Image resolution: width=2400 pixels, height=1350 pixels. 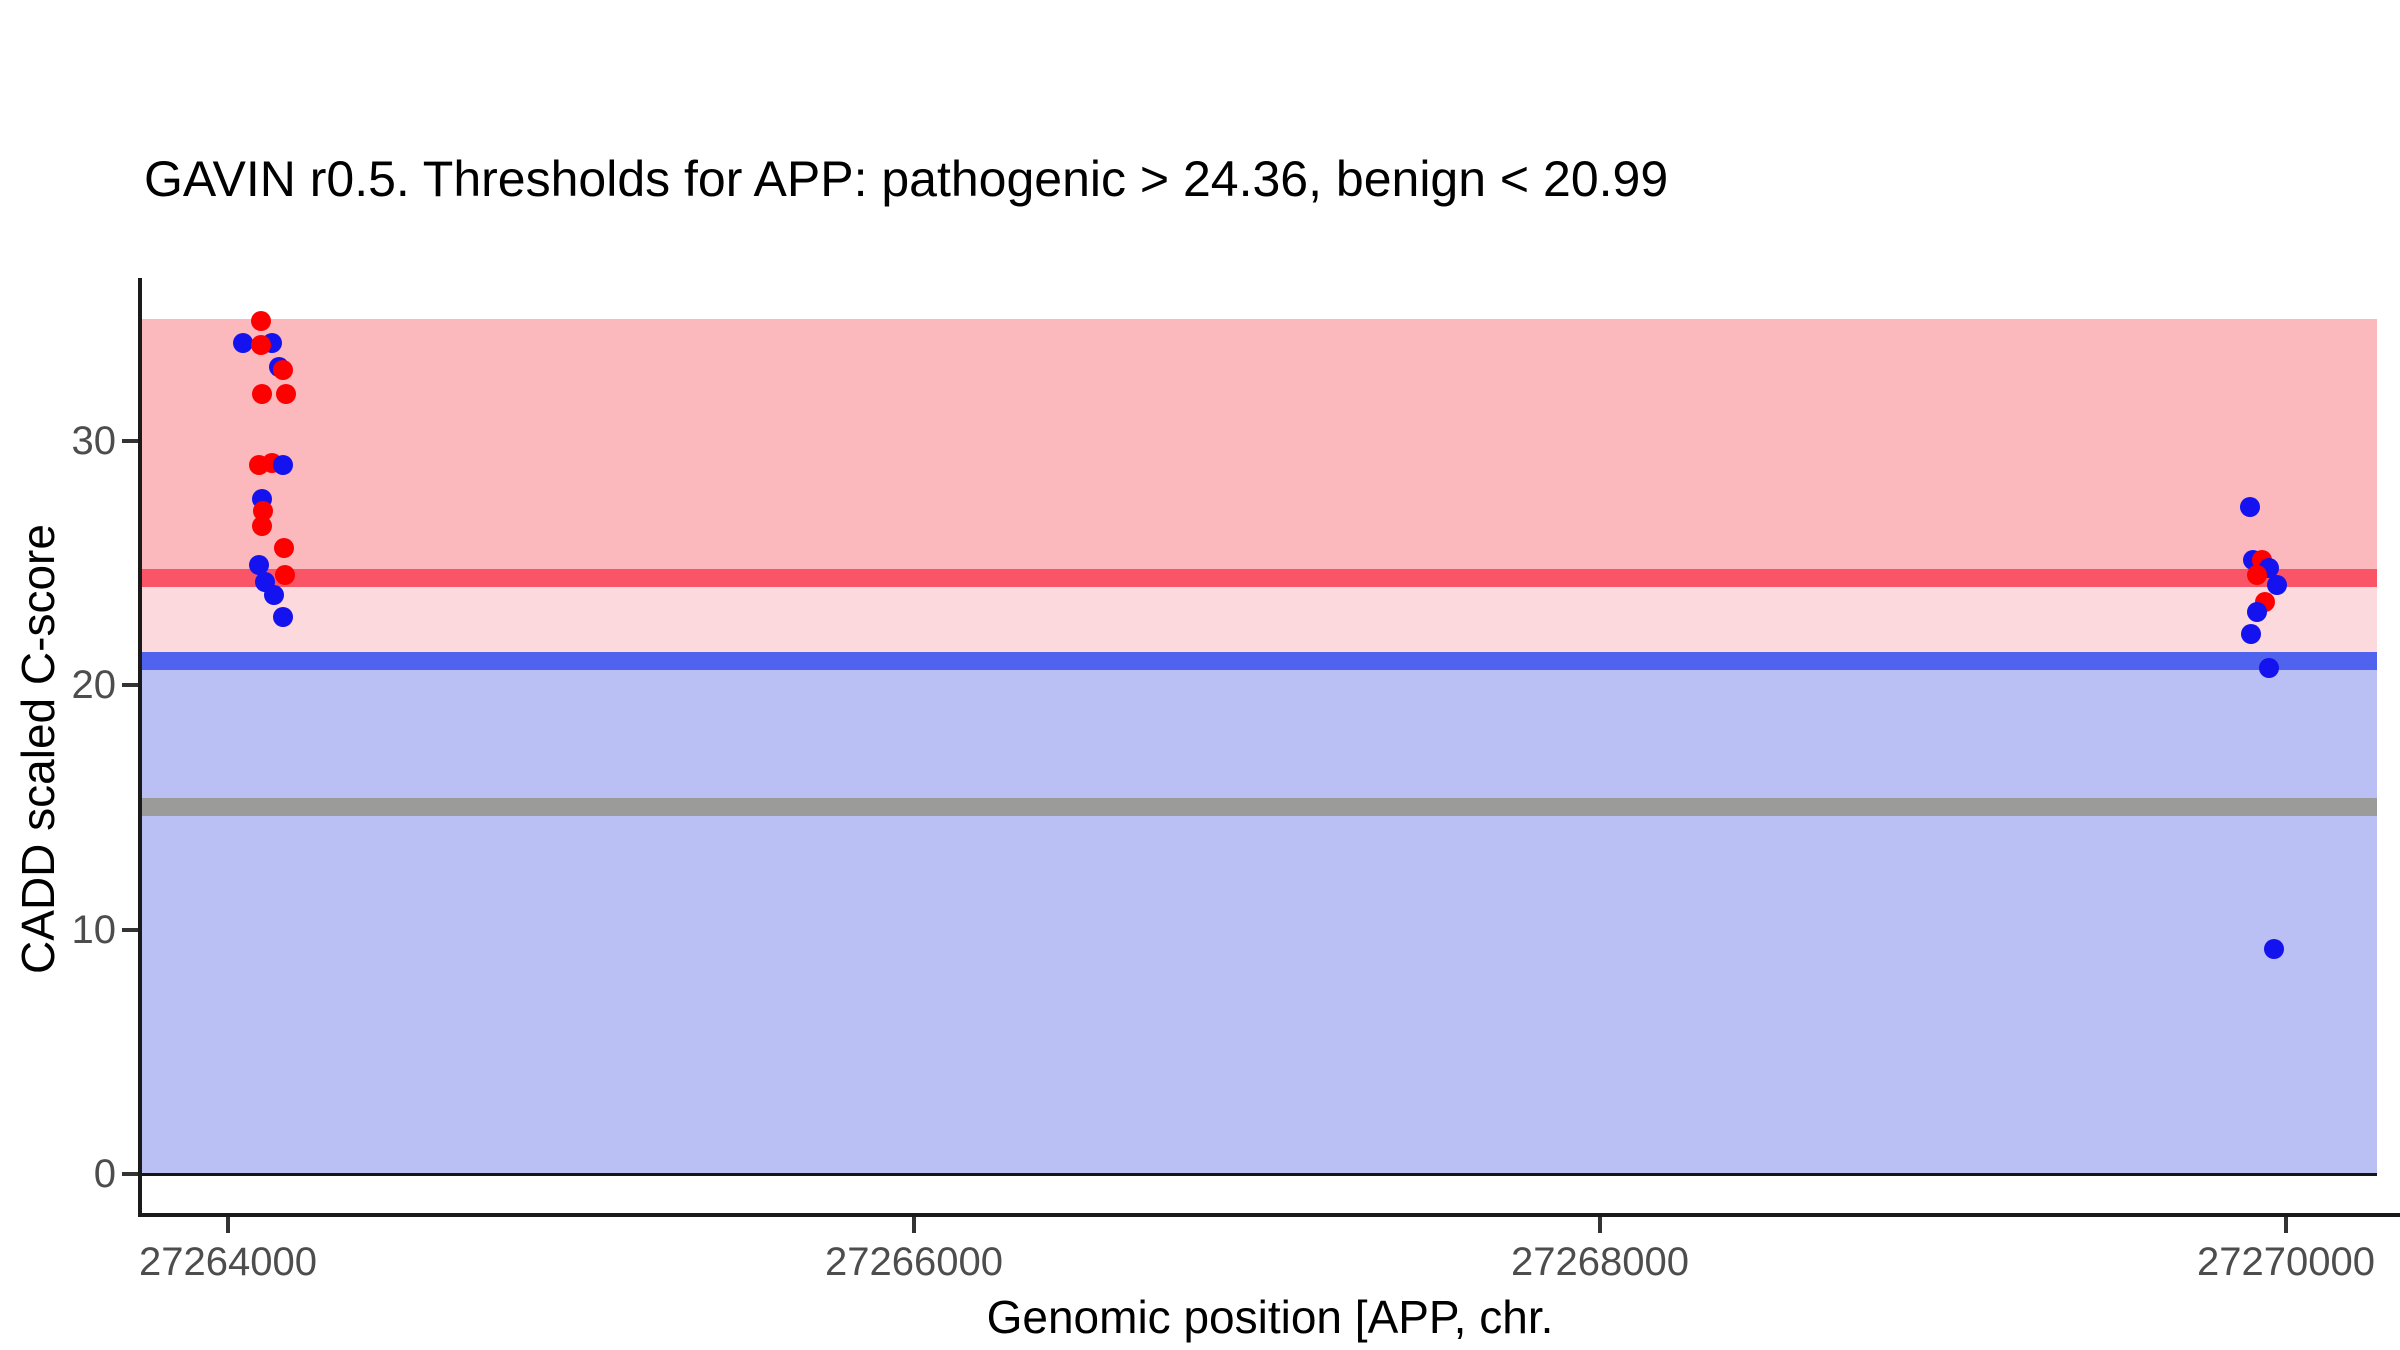 I want to click on intermediate-region, so click(x=1259, y=619).